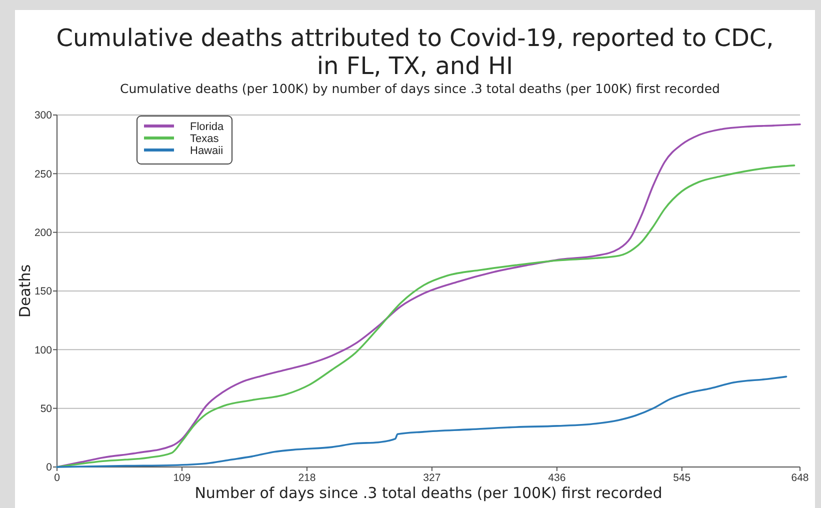 The height and width of the screenshot is (508, 821). What do you see at coordinates (43, 350) in the screenshot?
I see `y-tick-label: 100` at bounding box center [43, 350].